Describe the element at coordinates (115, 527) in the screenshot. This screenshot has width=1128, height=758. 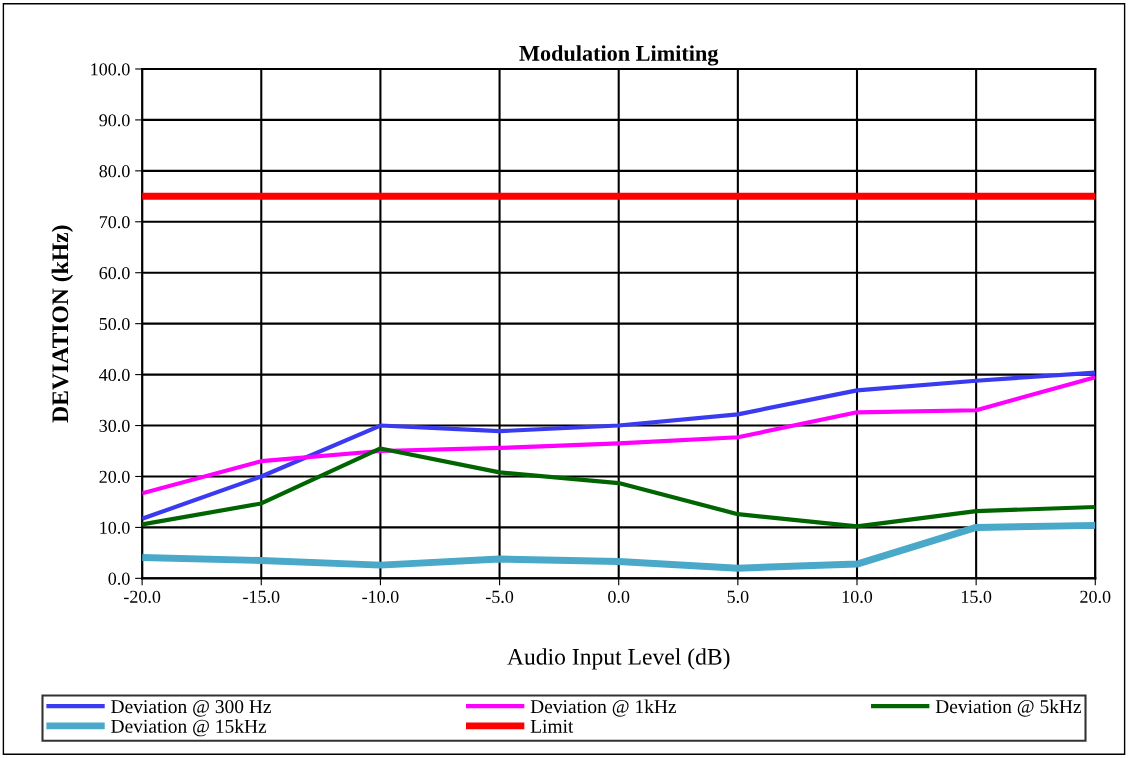
I see `y-tick-label: 10.0` at that location.